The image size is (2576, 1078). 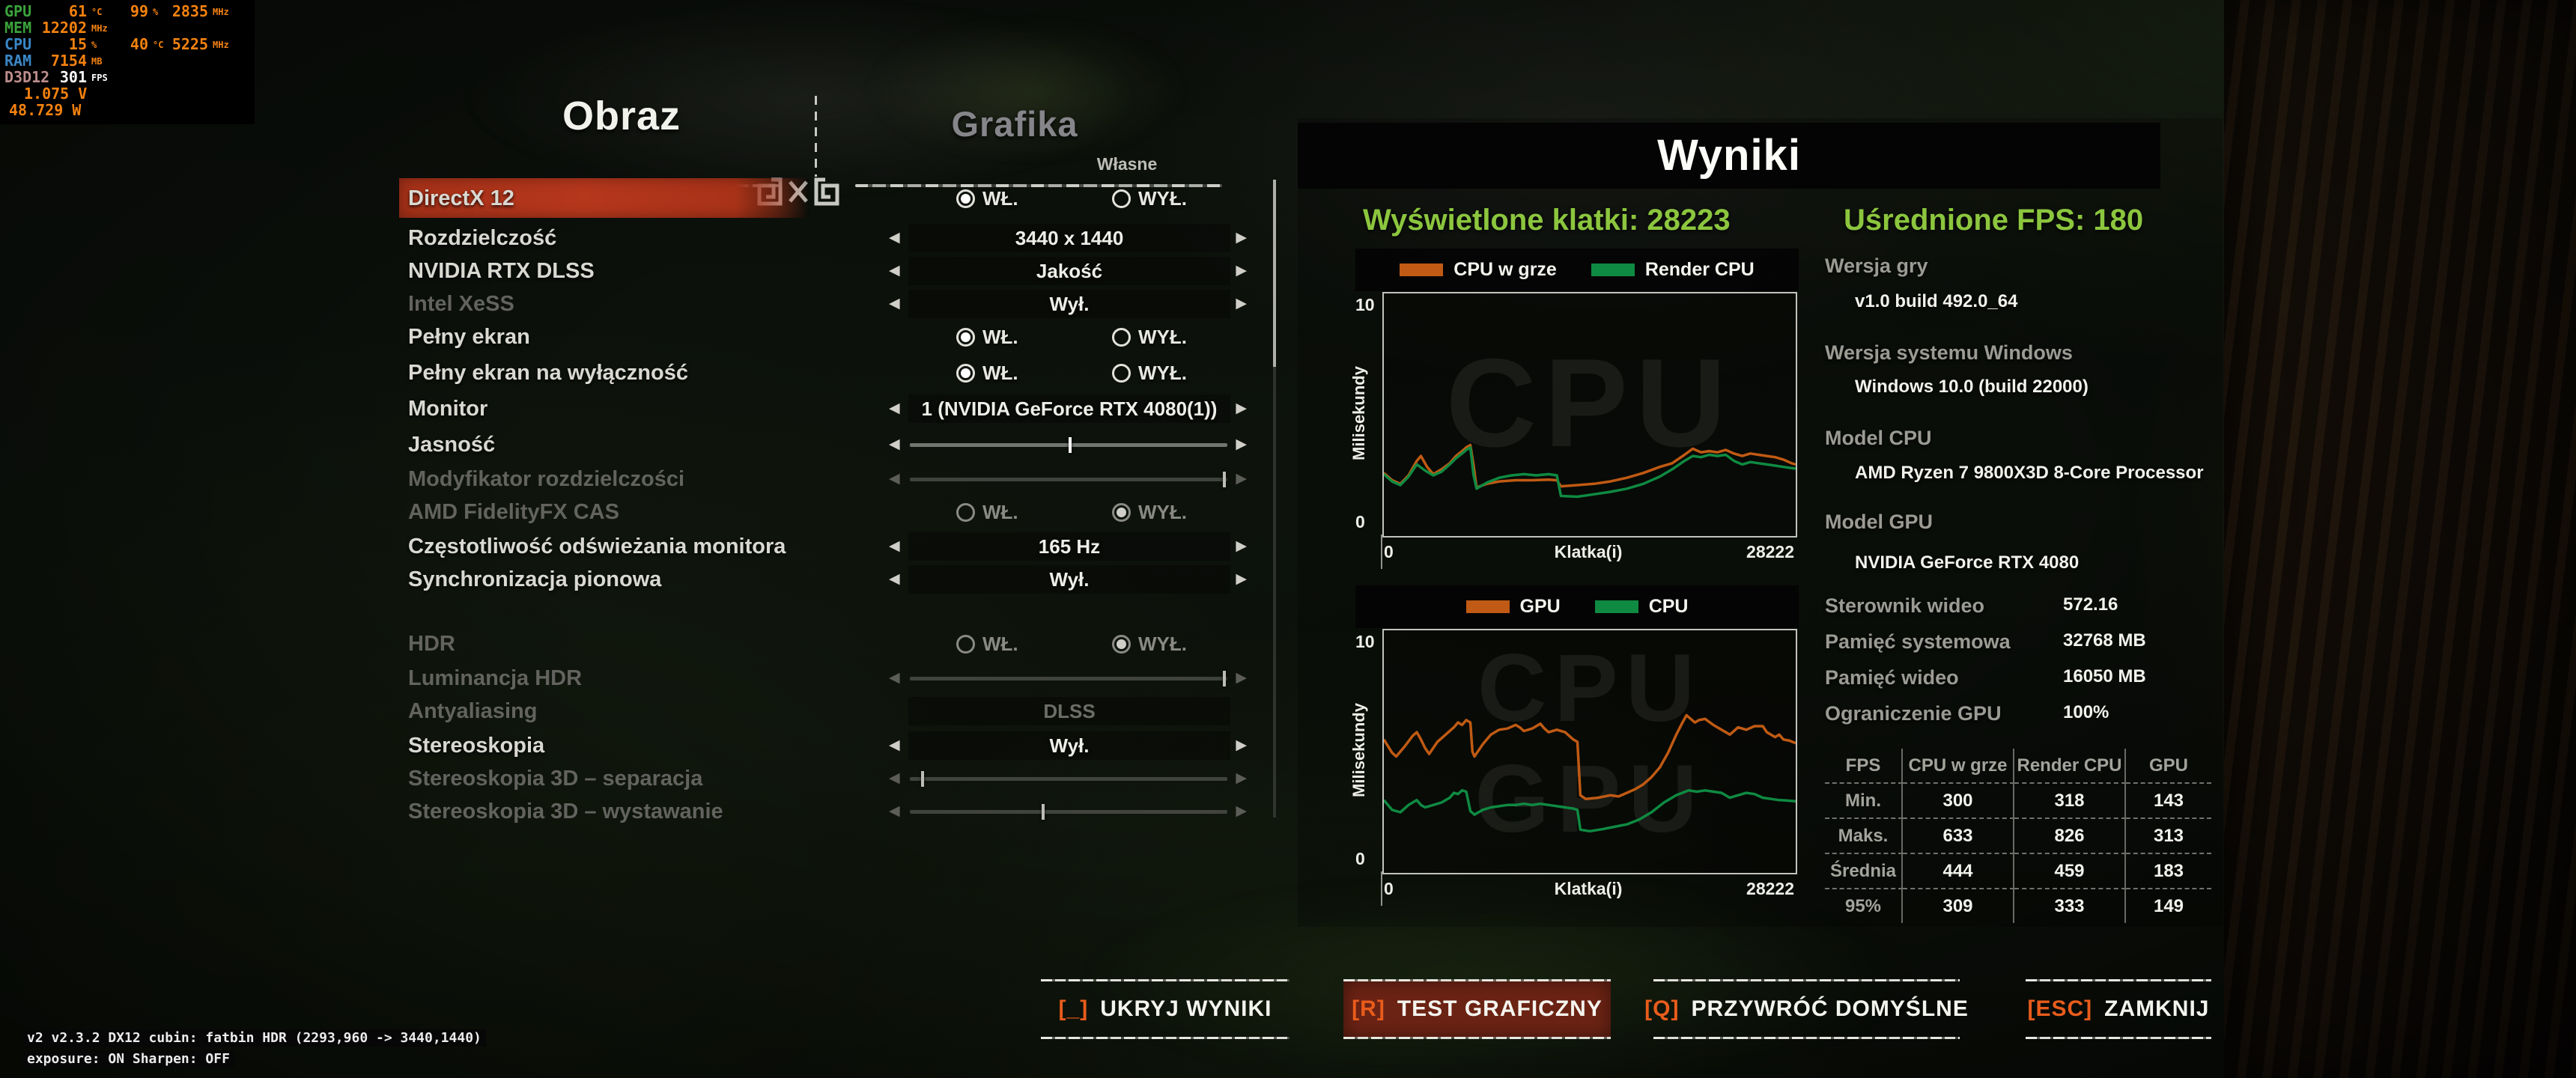 I want to click on key-hint: [_], so click(x=1073, y=1008).